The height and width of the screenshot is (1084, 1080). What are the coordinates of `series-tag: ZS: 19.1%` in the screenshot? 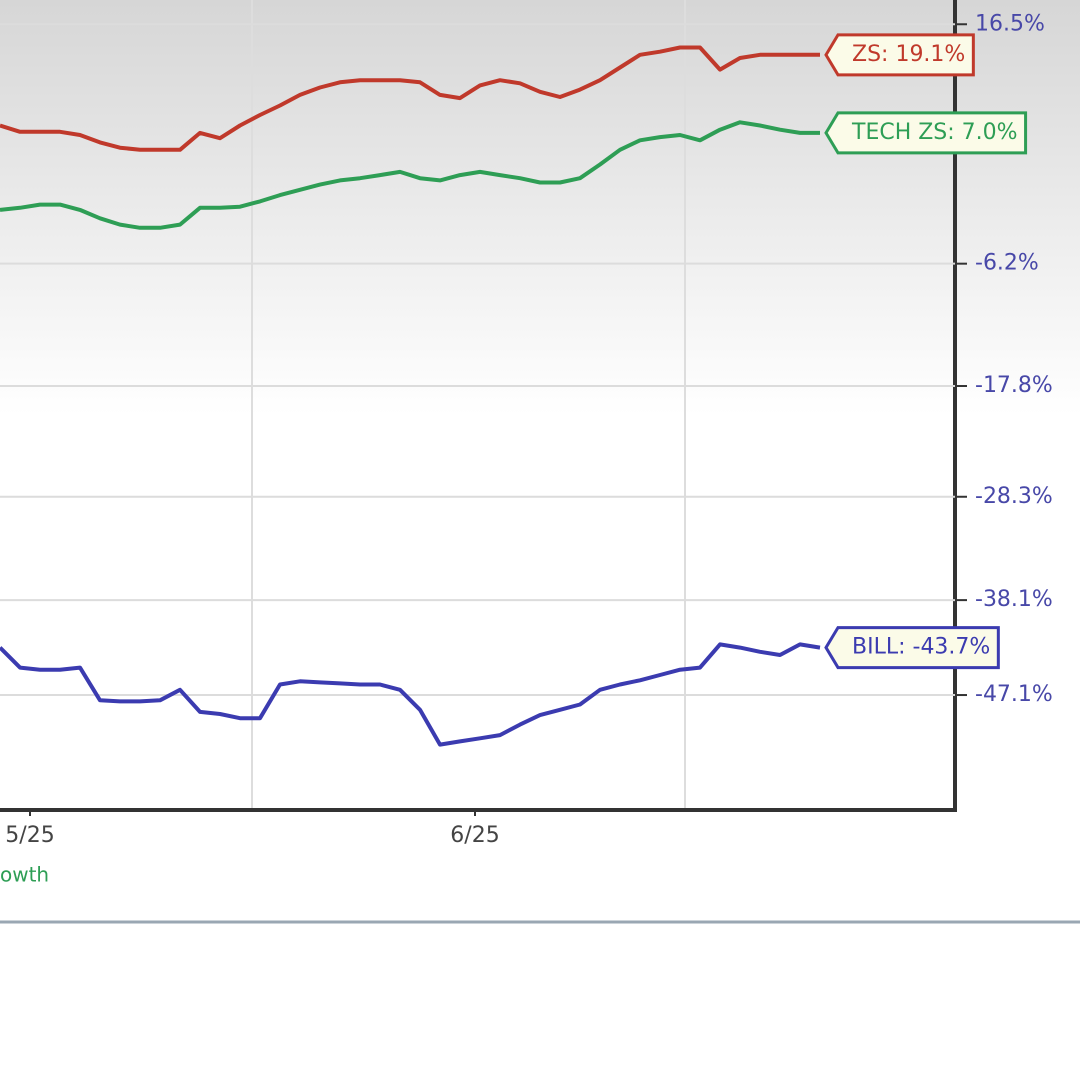 It's located at (899, 55).